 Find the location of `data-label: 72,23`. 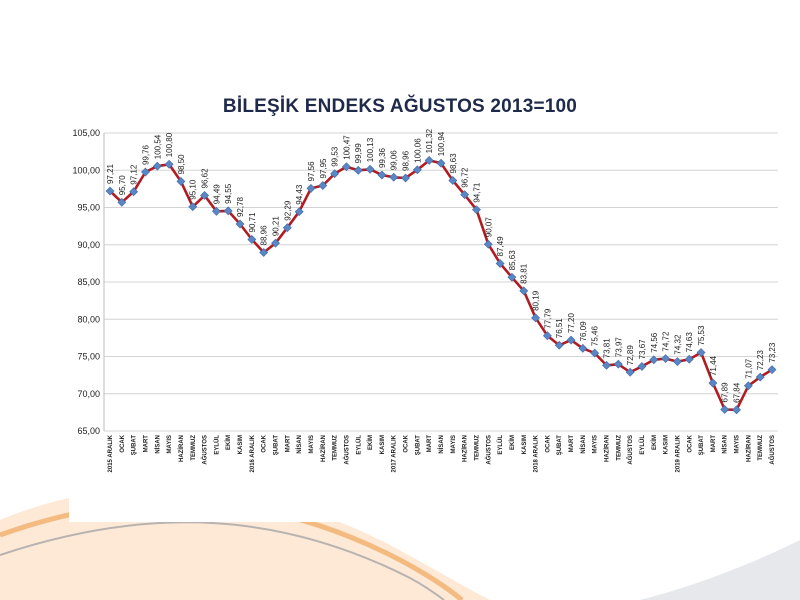

data-label: 72,23 is located at coordinates (760, 360).